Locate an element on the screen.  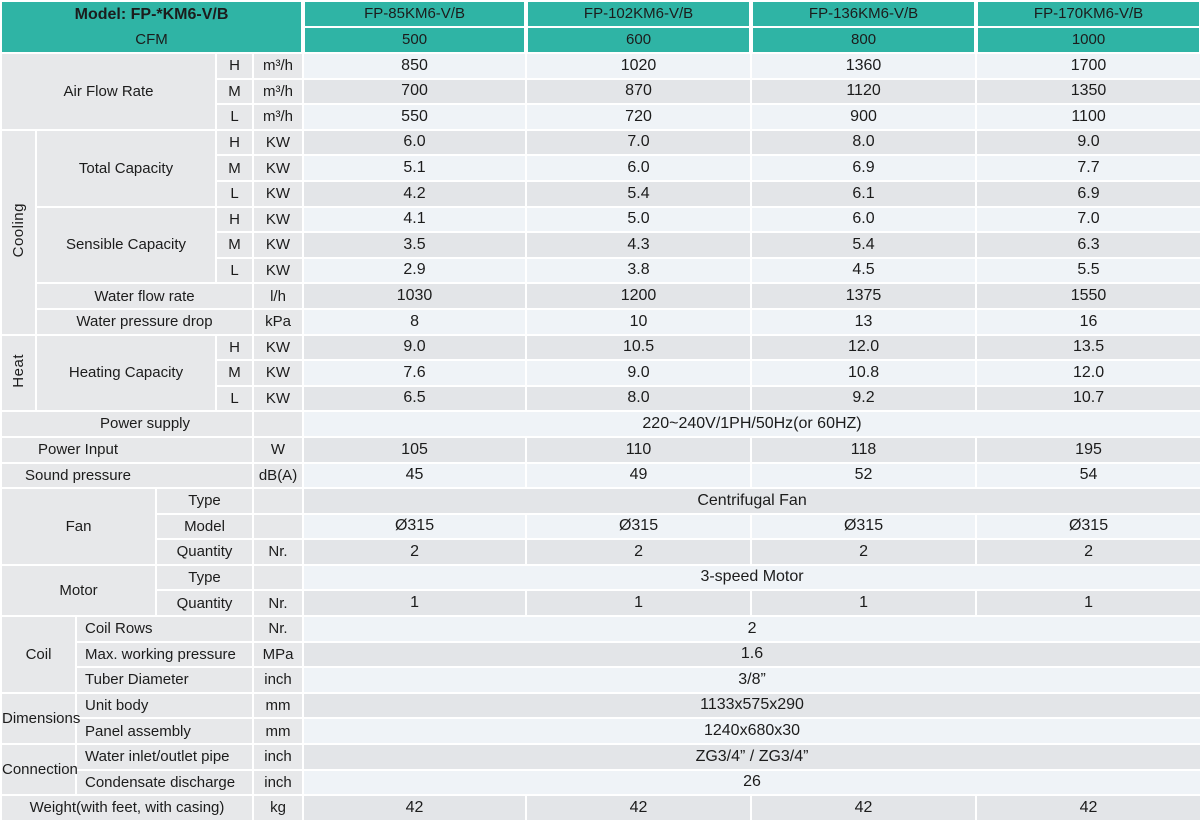
value-cell: 10.5 is located at coordinates (639, 347).